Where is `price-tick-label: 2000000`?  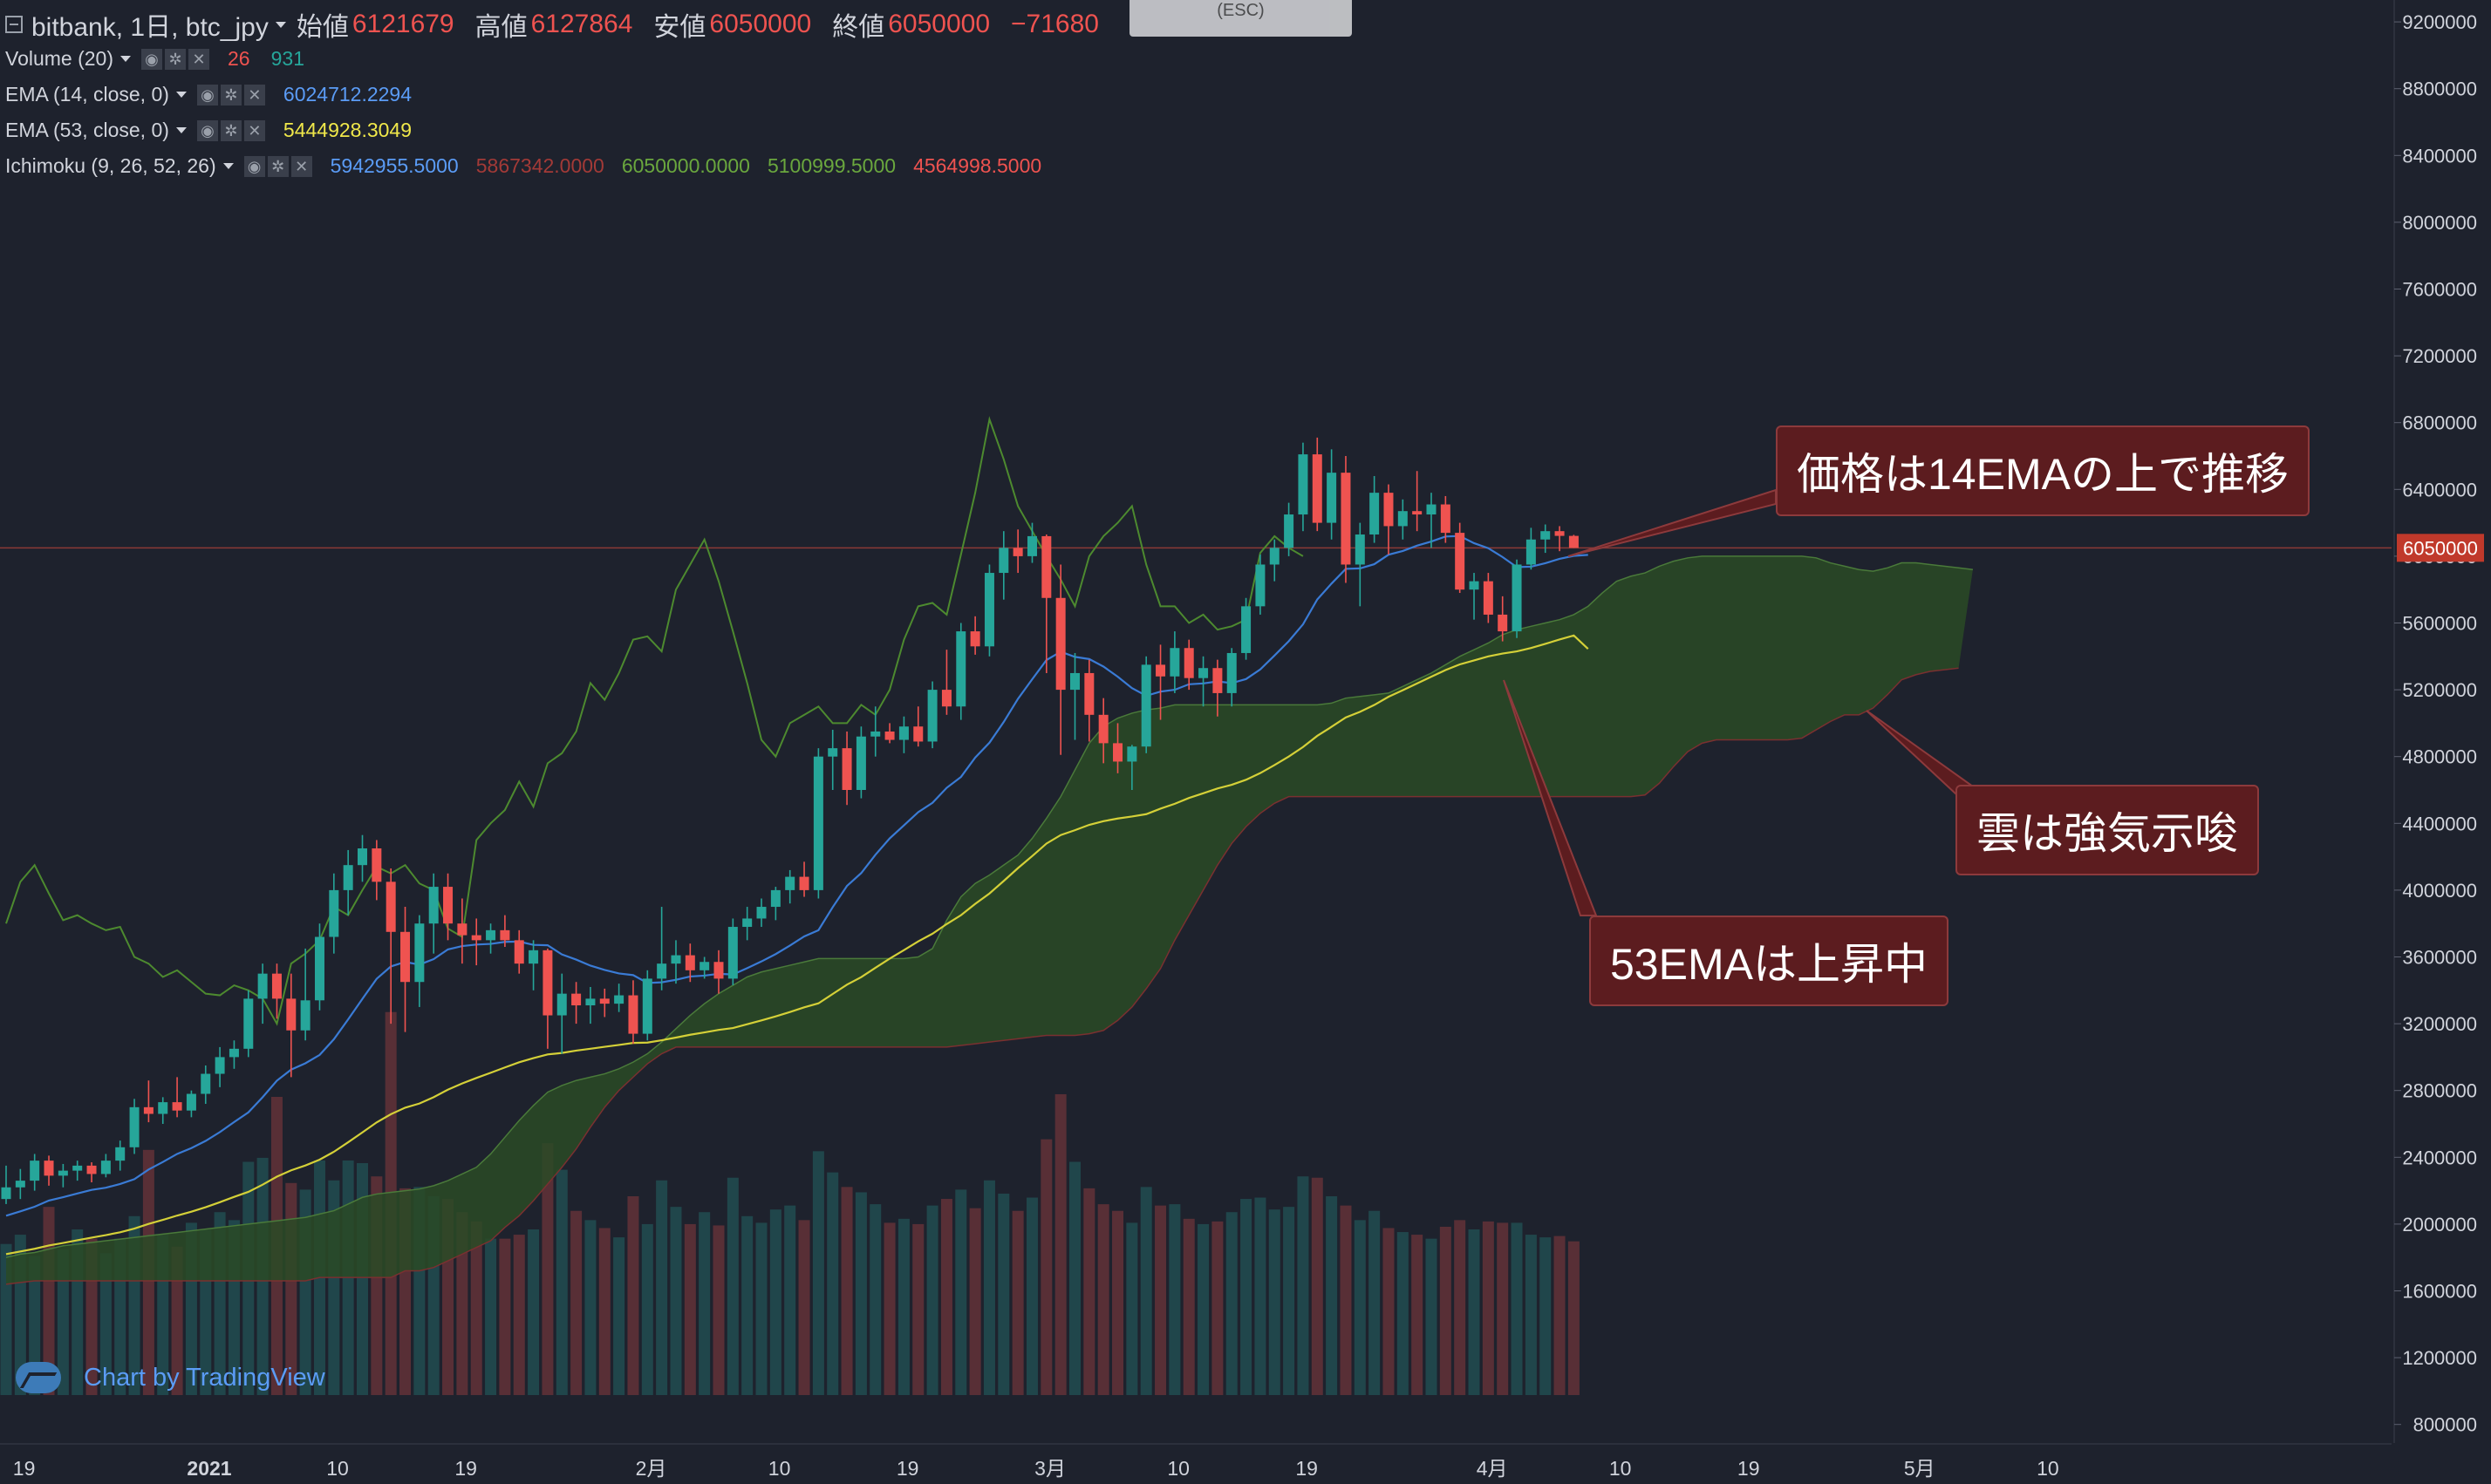
price-tick-label: 2000000 is located at coordinates (2439, 1225).